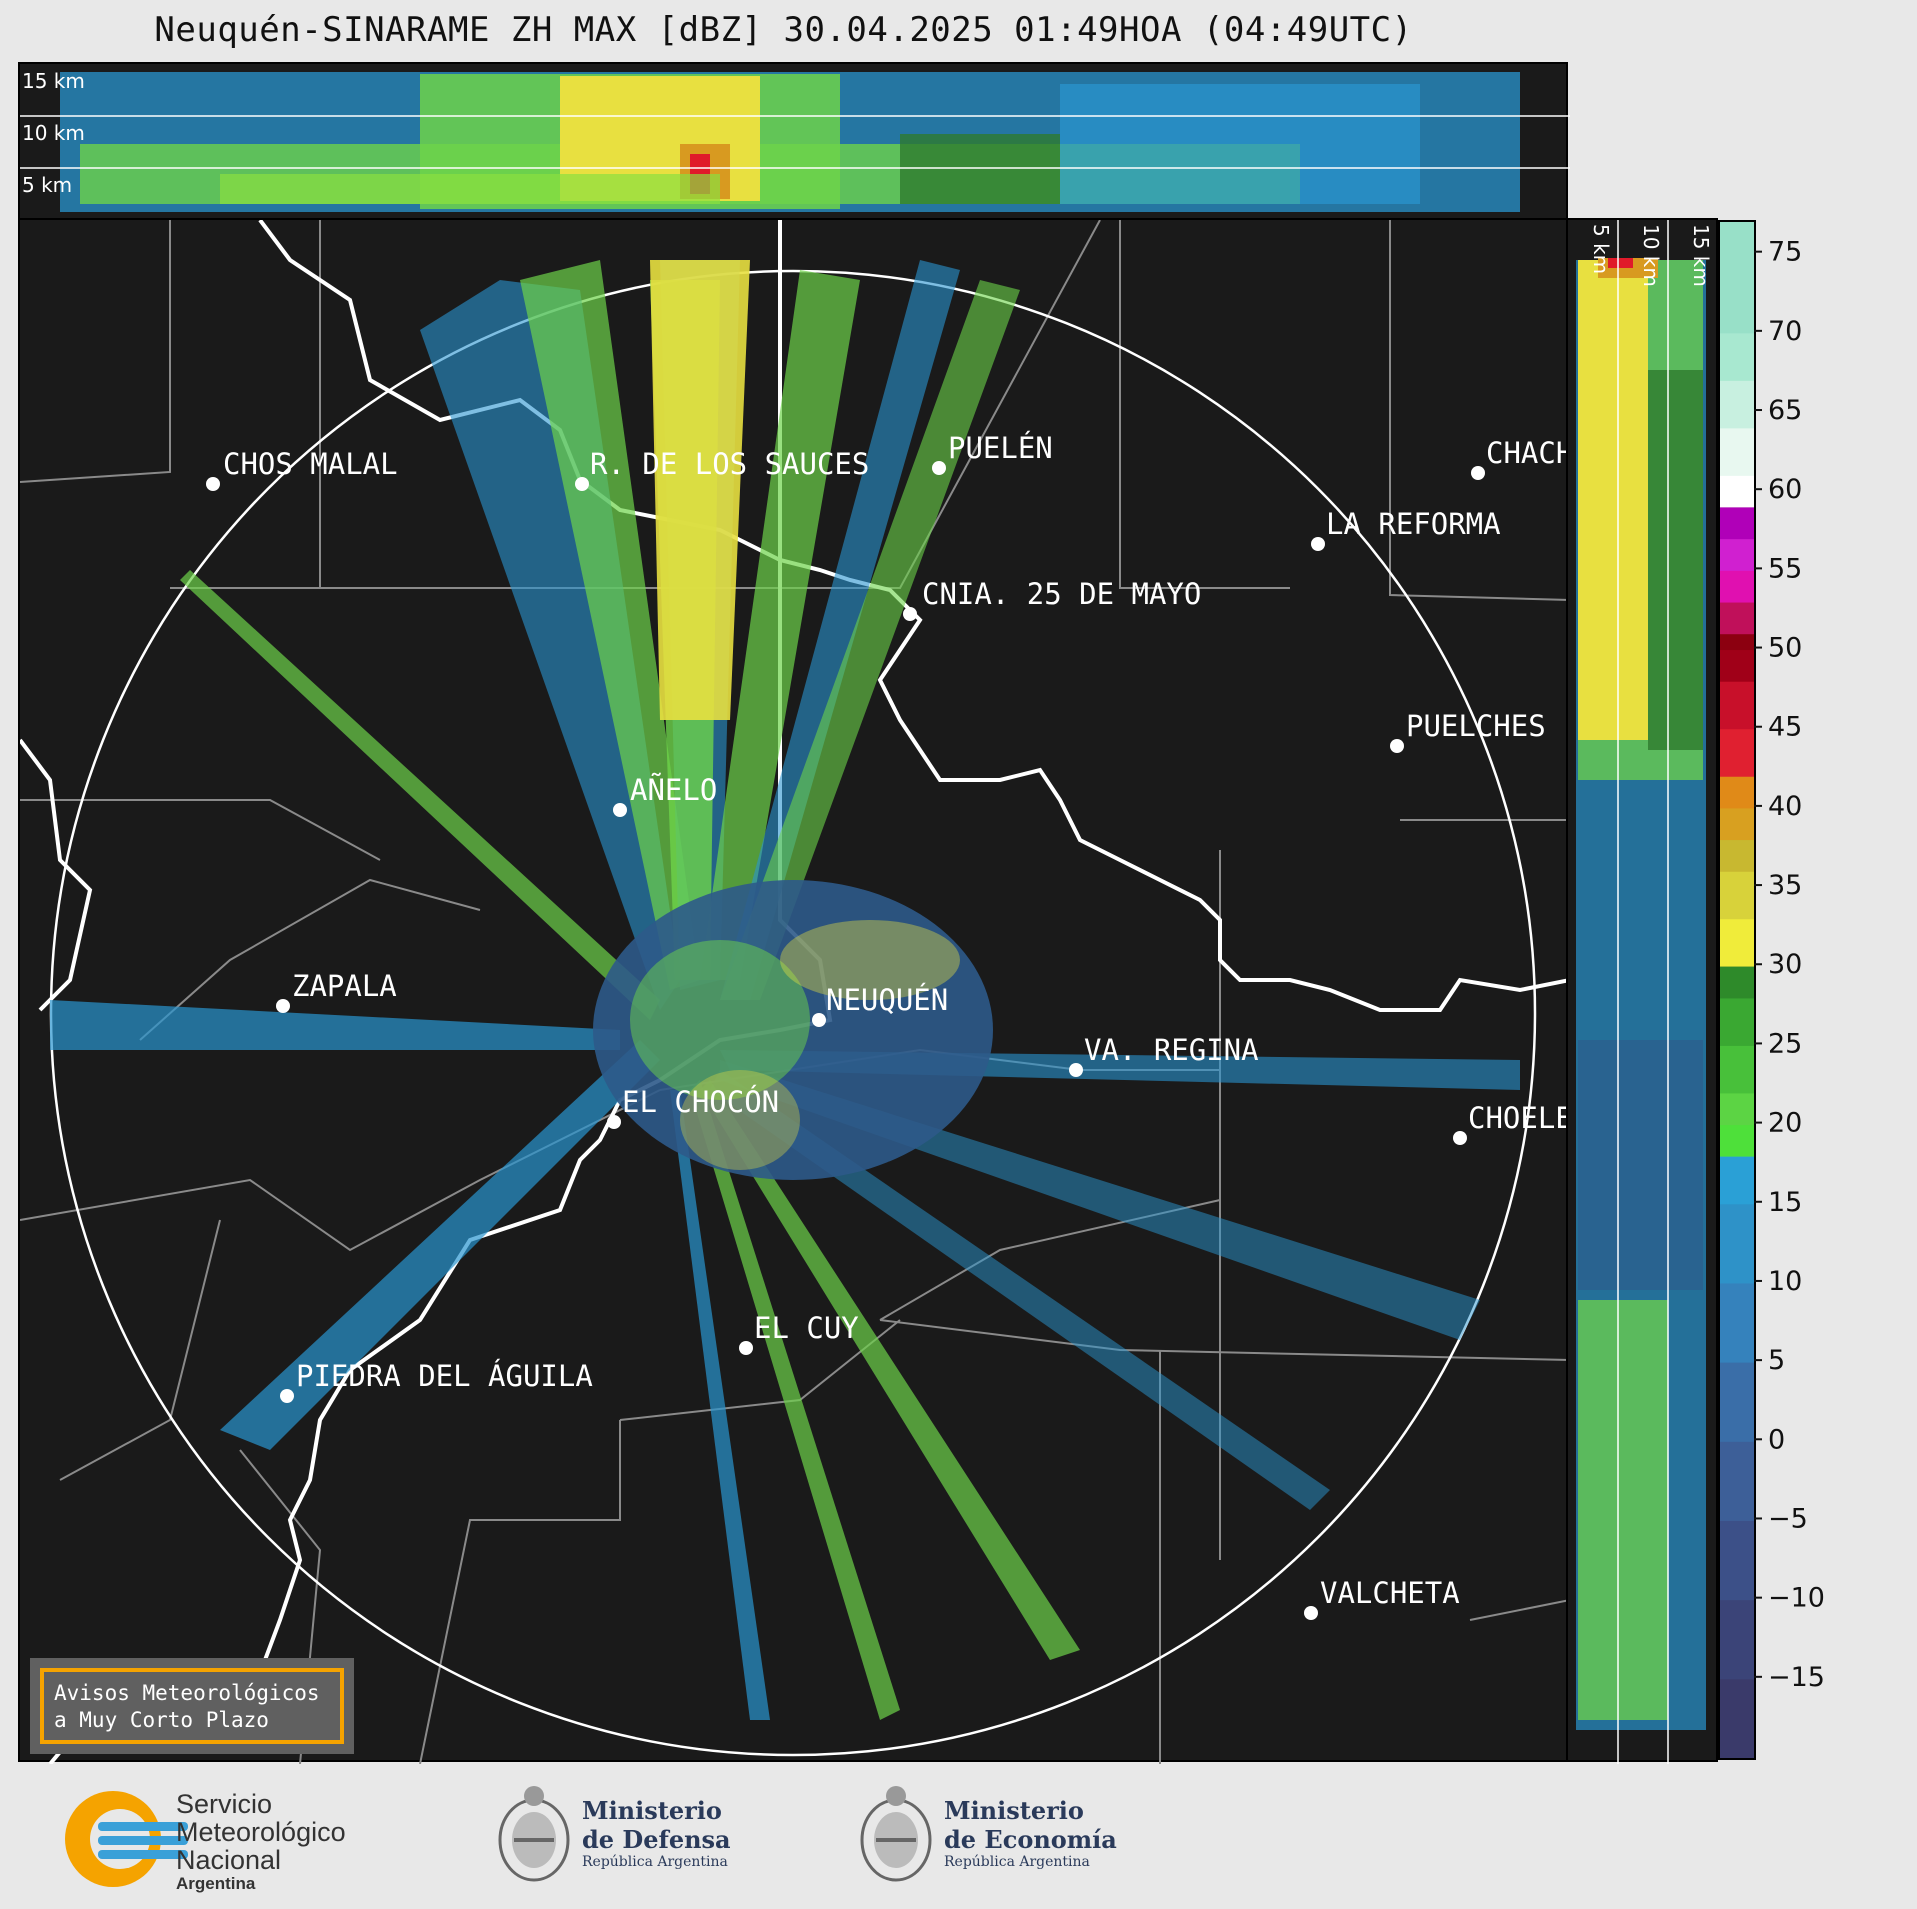 The width and height of the screenshot is (1917, 1909). What do you see at coordinates (652, 1810) in the screenshot?
I see `defensa-line-1: Ministerio` at bounding box center [652, 1810].